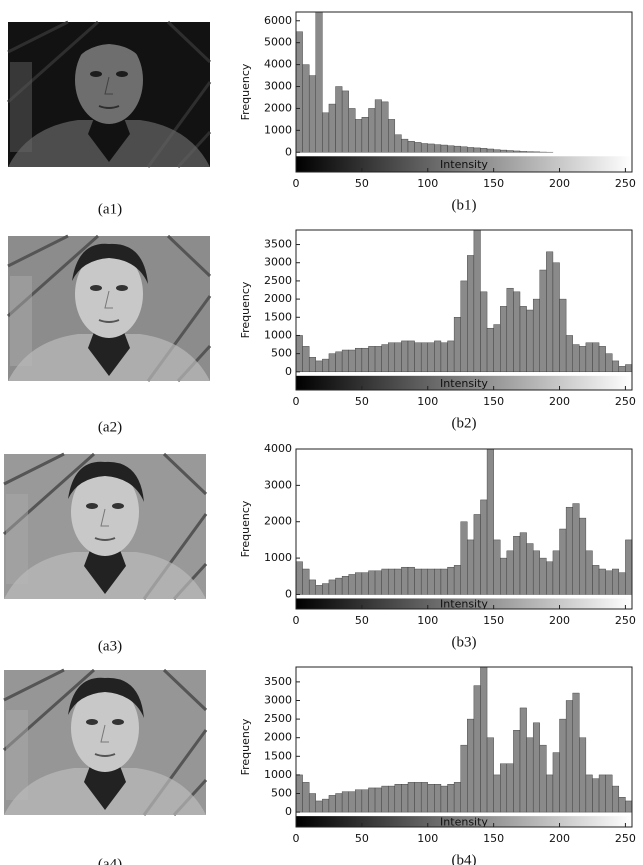 Image resolution: width=643 pixels, height=865 pixels. What do you see at coordinates (464, 164) in the screenshot?
I see `intensity-bar` at bounding box center [464, 164].